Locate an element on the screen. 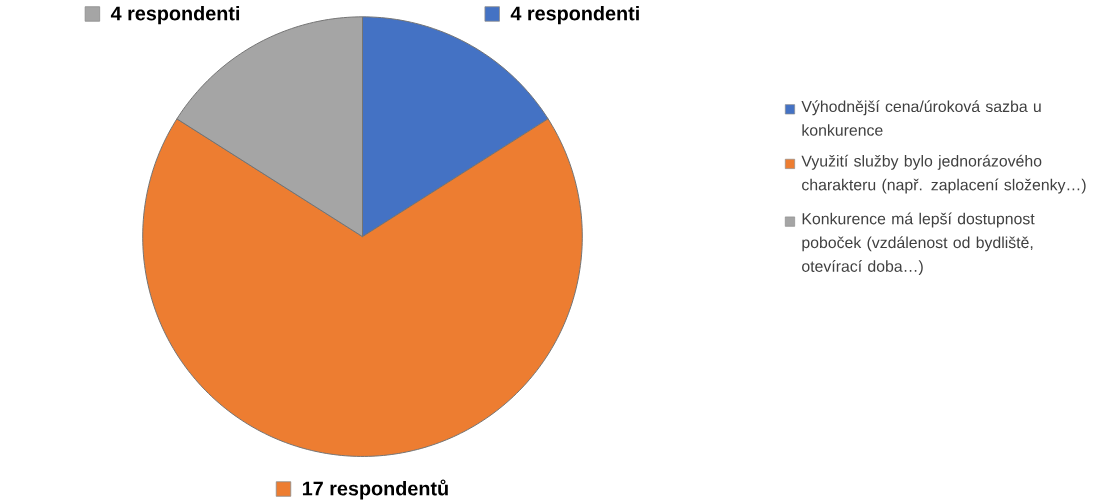  legend-label: Využití služby bylo jednorázového charakteru (např. zaplacení složenky…) is located at coordinates (943, 174).